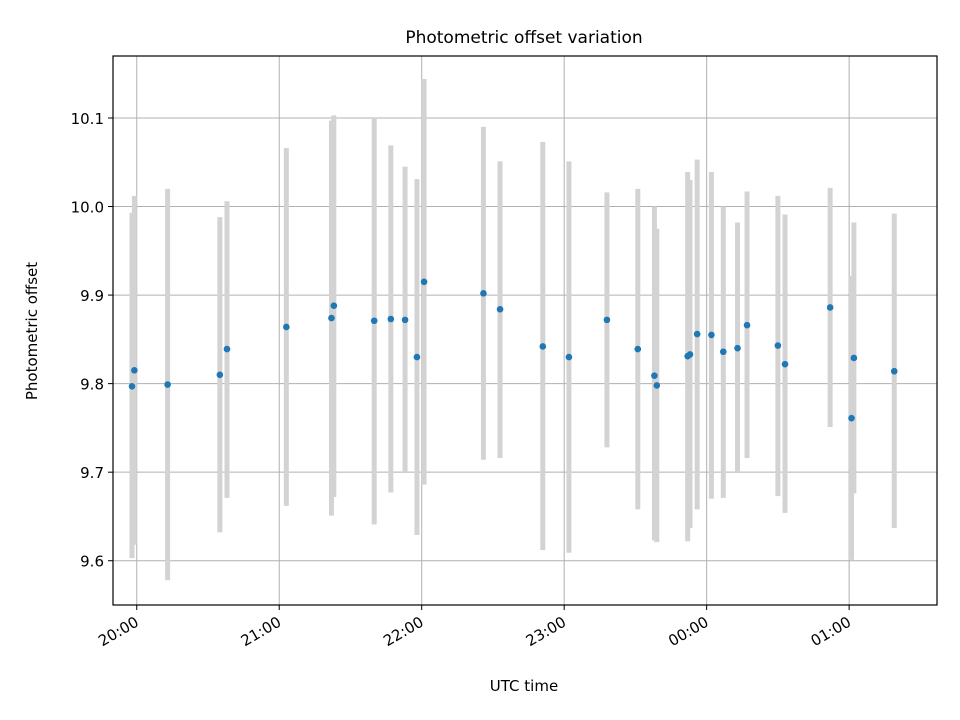 The width and height of the screenshot is (960, 720). What do you see at coordinates (92, 562) in the screenshot?
I see `y-tick-label: 9.6` at bounding box center [92, 562].